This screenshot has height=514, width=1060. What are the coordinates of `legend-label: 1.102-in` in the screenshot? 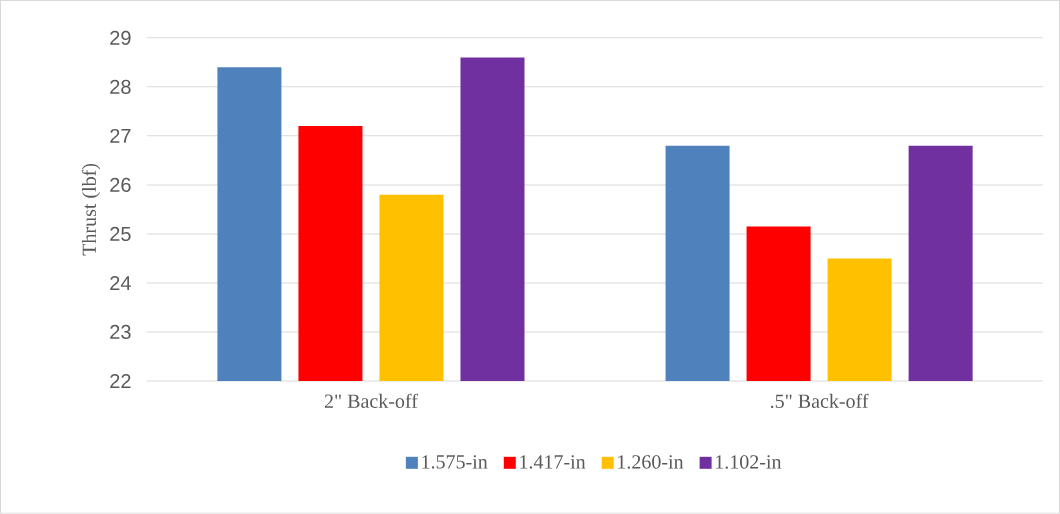 It's located at (749, 462).